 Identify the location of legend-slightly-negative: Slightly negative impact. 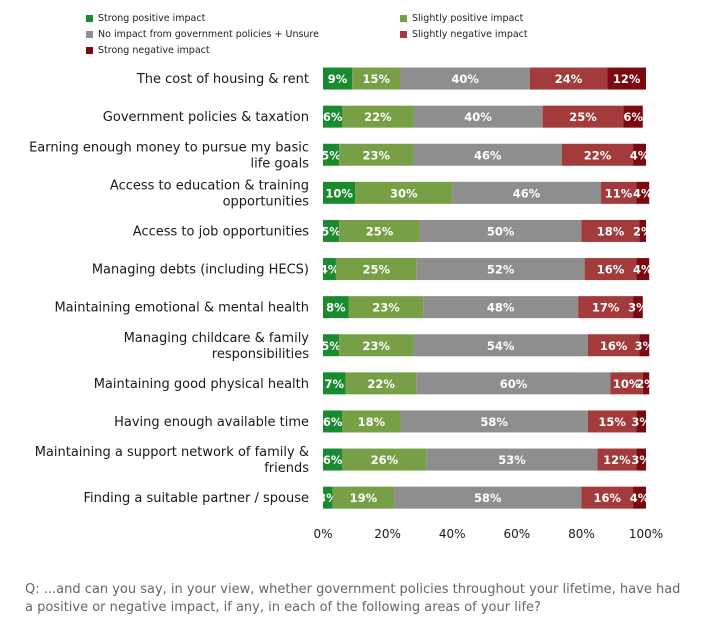
(464, 34).